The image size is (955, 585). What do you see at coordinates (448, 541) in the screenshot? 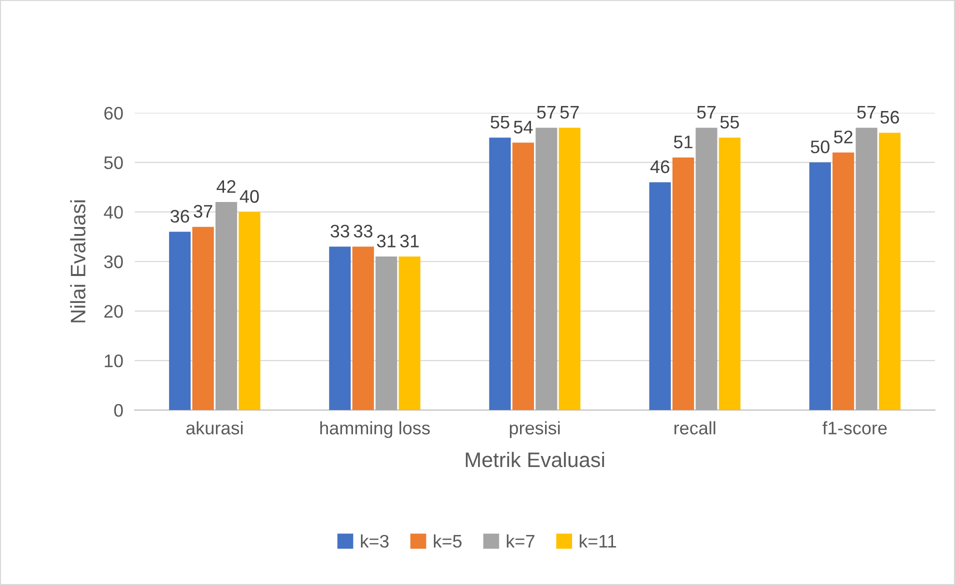
I see `legend-label: k=5` at bounding box center [448, 541].